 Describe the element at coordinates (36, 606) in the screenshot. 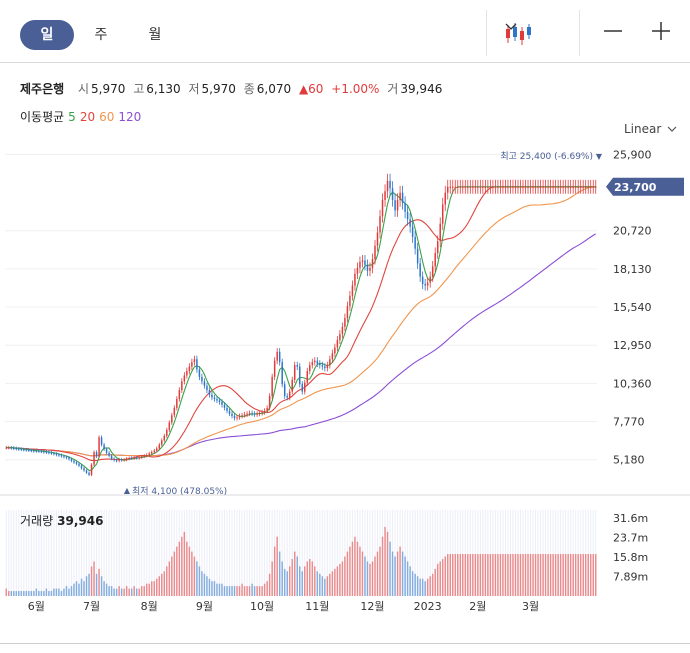

I see `x-tick-label: 6월` at that location.